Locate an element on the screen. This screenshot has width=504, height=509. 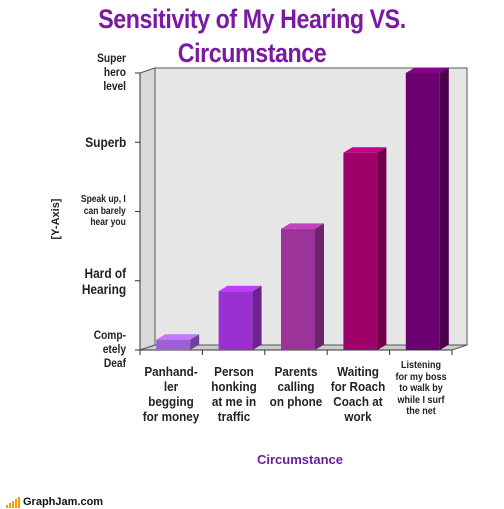
chart-title-line-2: Circumstance is located at coordinates (252, 53).